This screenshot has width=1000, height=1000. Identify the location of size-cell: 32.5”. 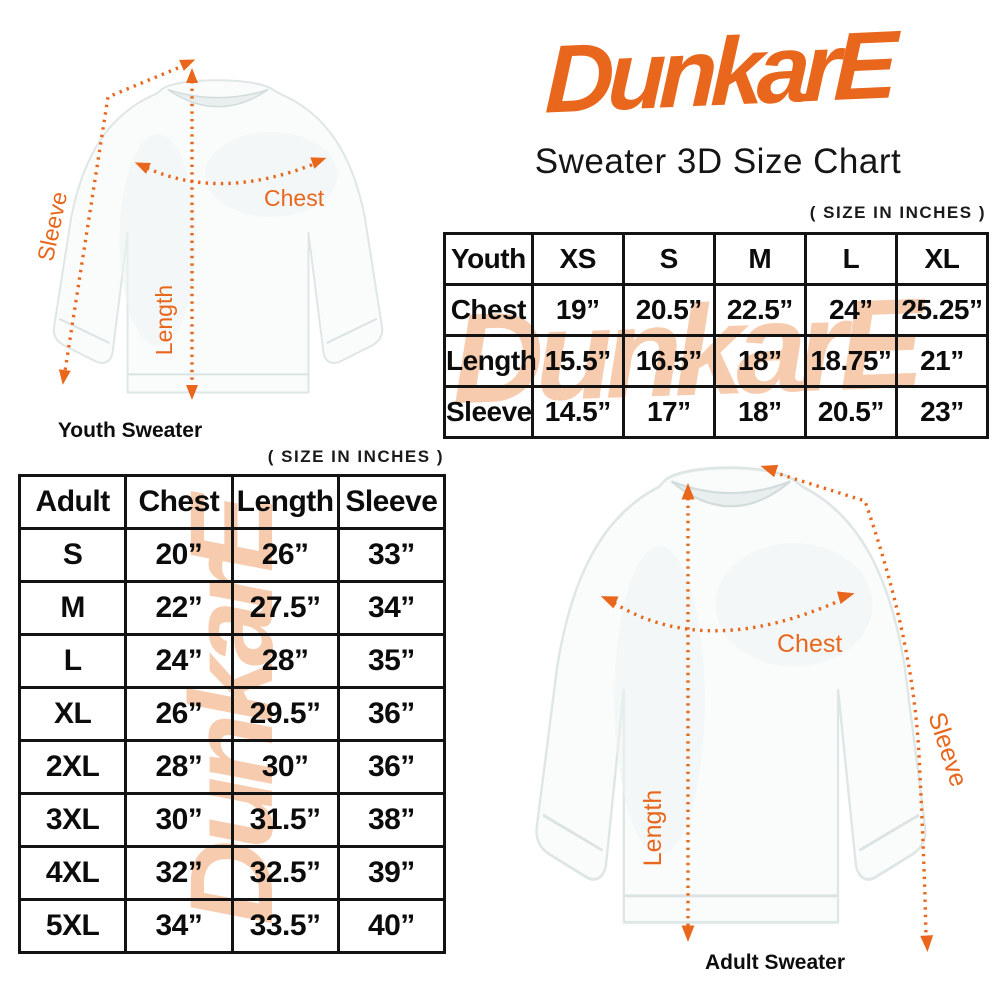
(285, 873).